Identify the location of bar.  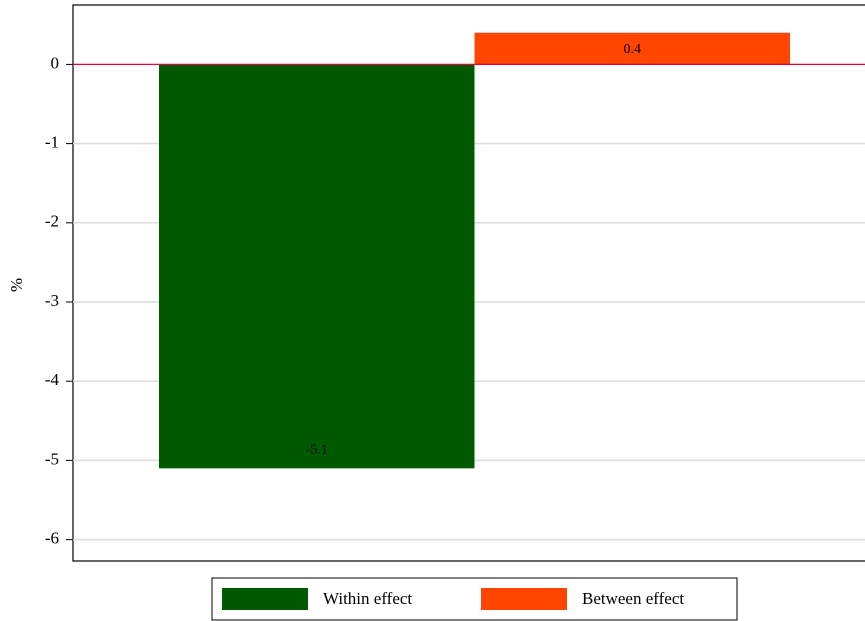
(632, 48).